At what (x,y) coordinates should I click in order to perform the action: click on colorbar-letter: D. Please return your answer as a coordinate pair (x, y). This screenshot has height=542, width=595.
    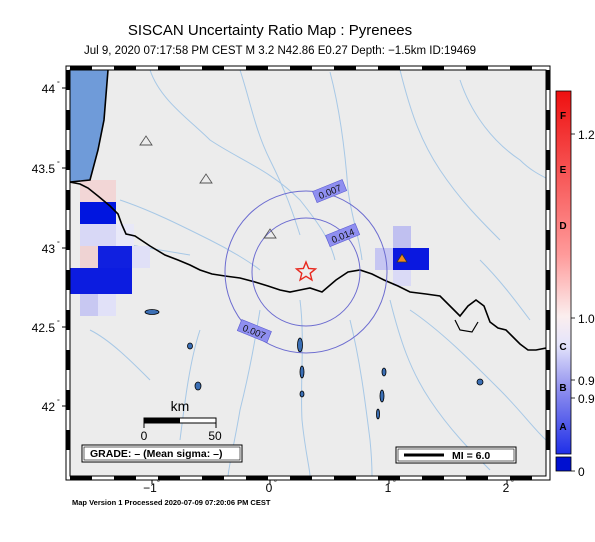
    Looking at the image, I should click on (562, 226).